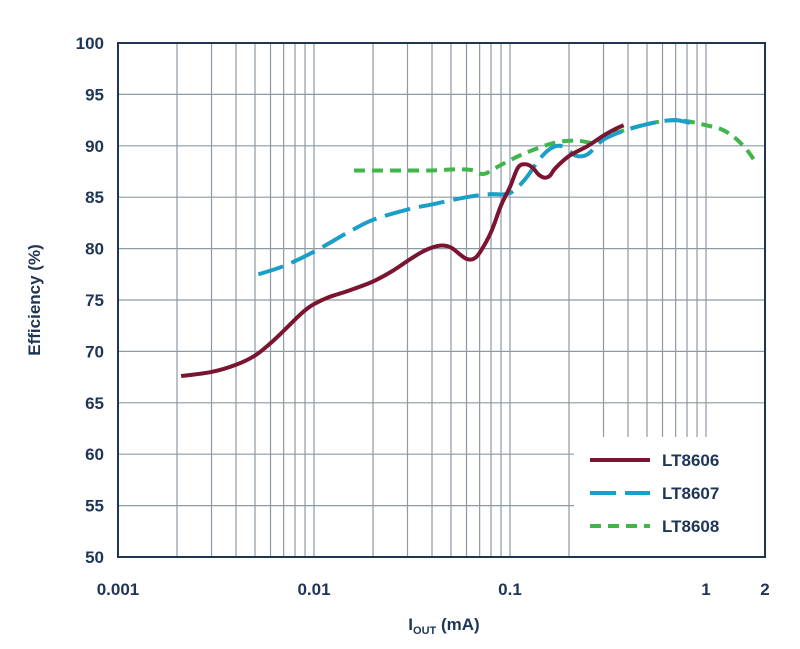  Describe the element at coordinates (705, 589) in the screenshot. I see `x-tick-label: 1` at that location.